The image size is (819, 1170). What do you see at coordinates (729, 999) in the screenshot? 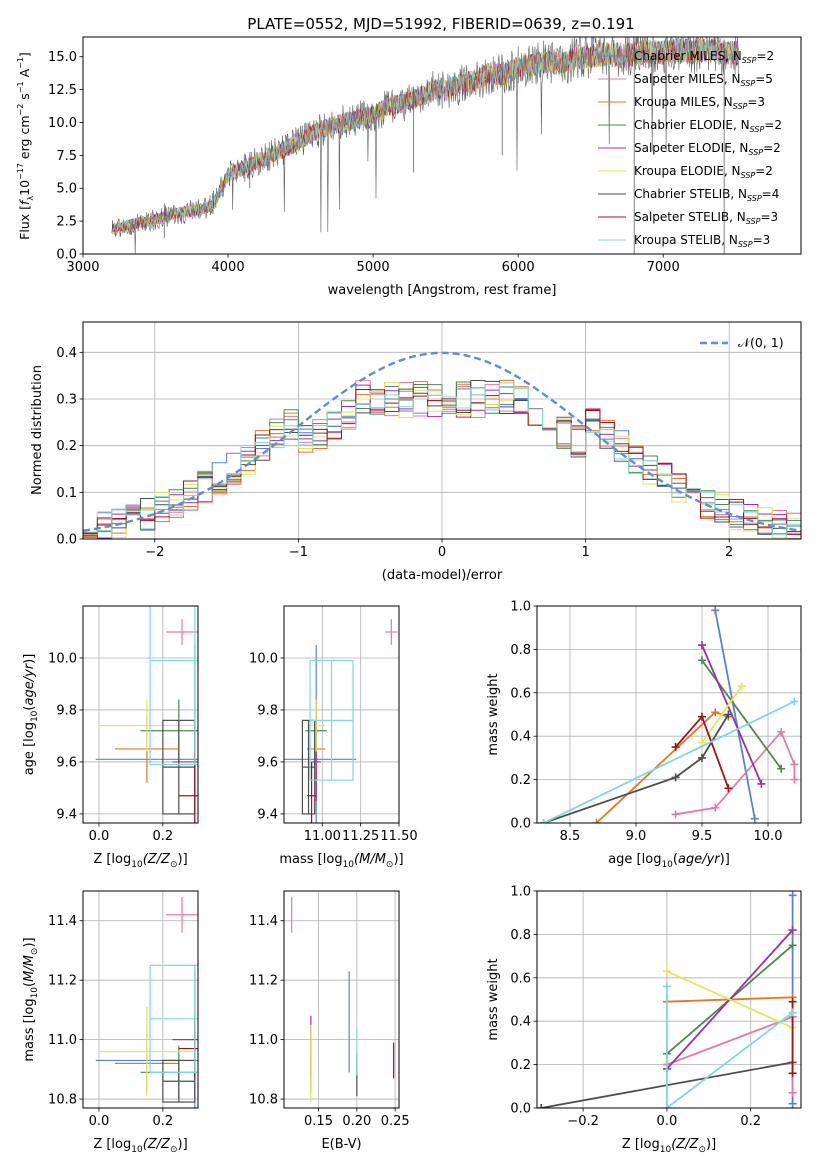
I see `weight-line-kroupa-elodie` at bounding box center [729, 999].